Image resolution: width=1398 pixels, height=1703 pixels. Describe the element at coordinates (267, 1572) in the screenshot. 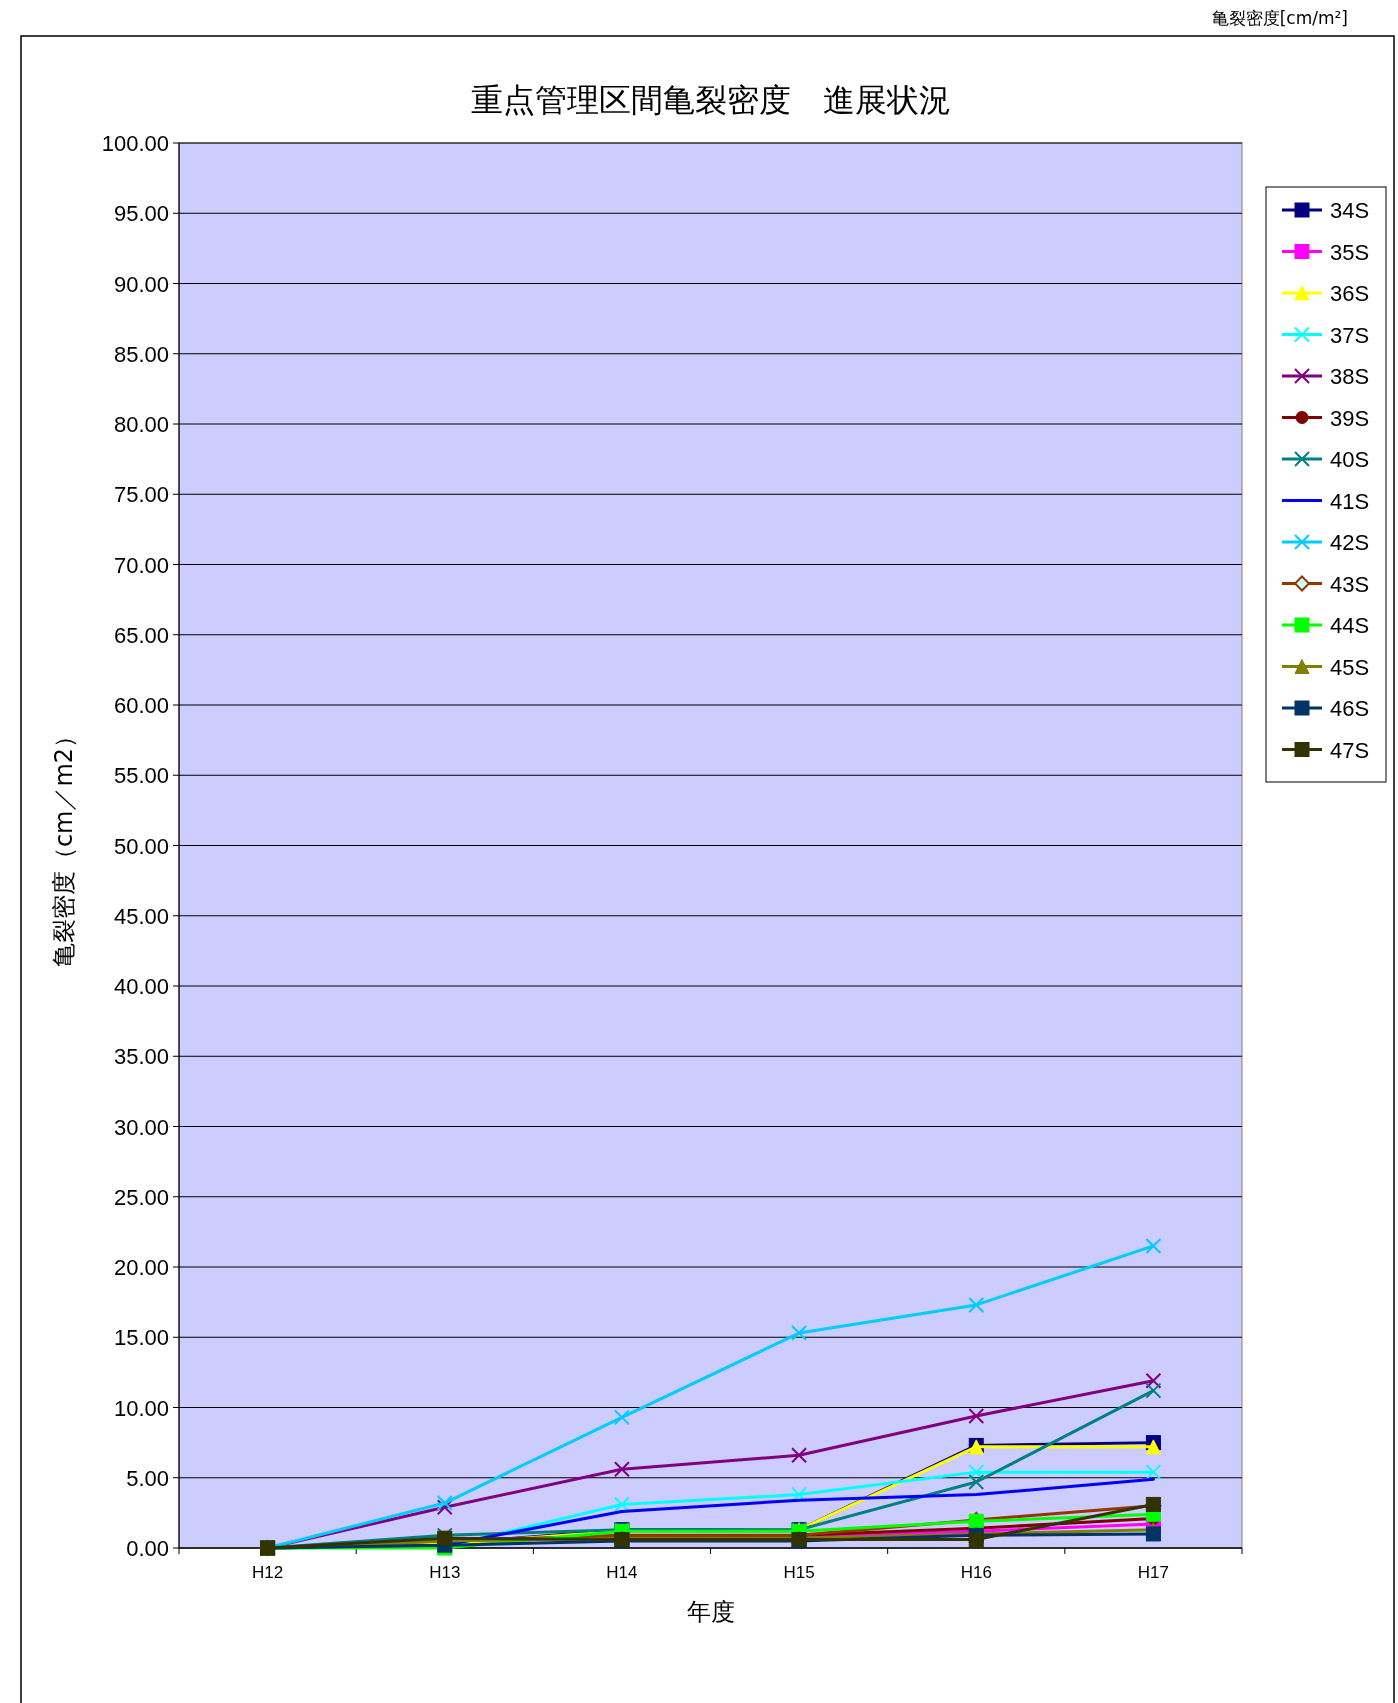

I see `x-tick-label: H12` at that location.